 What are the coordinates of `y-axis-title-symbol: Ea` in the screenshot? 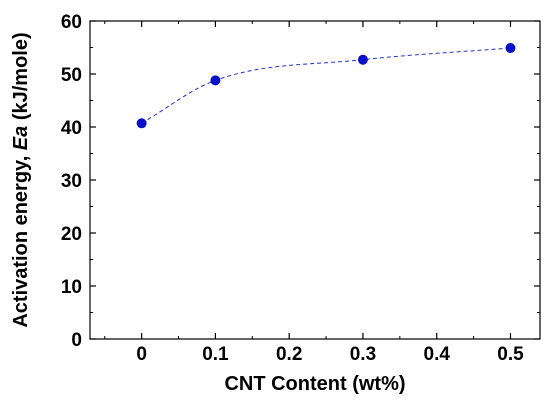 It's located at (21, 138).